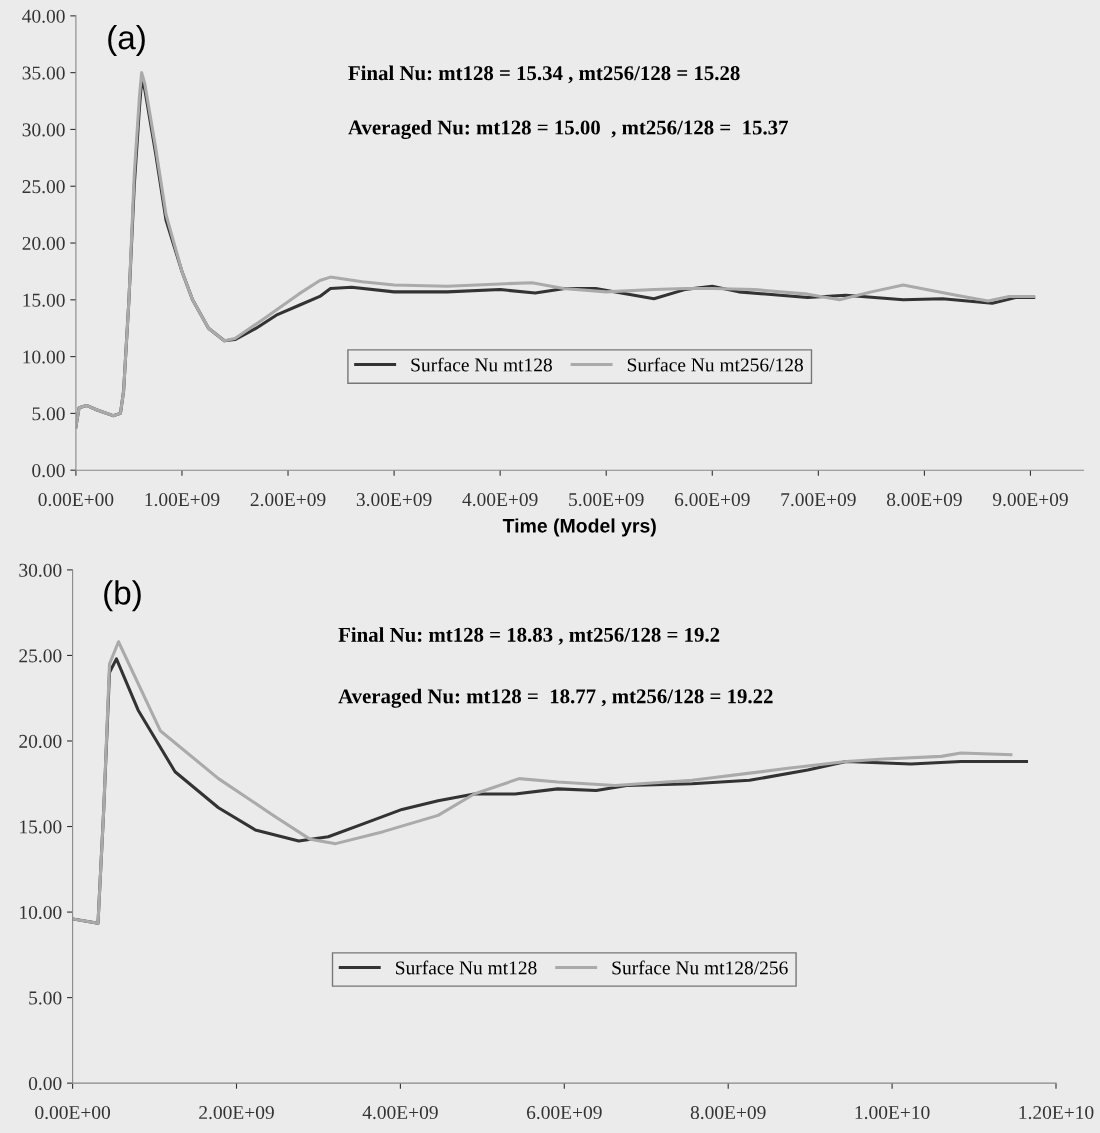  Describe the element at coordinates (715, 364) in the screenshot. I see `legend-label: Surface Nu mt256/128` at that location.